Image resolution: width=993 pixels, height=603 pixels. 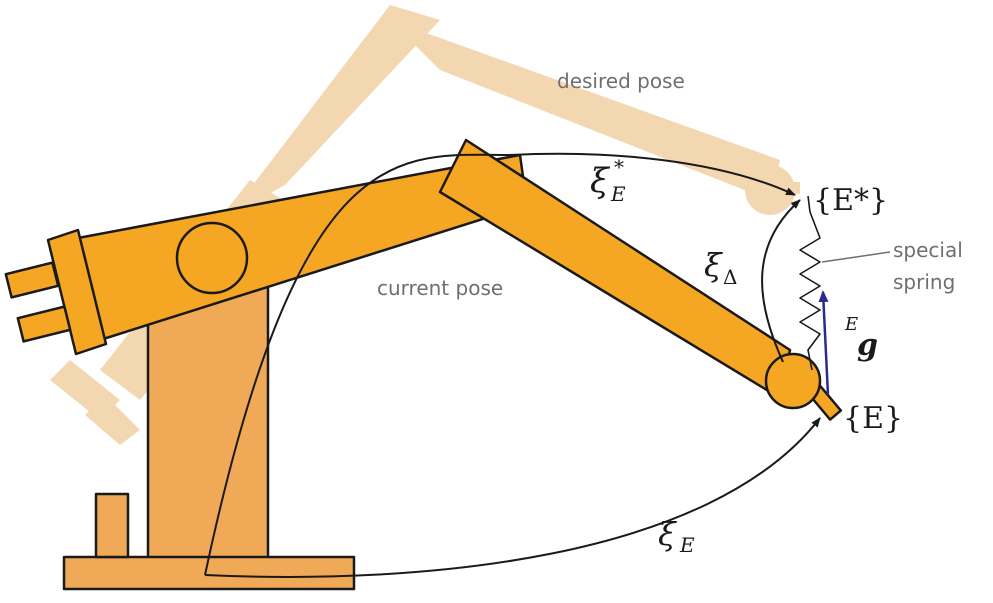 What do you see at coordinates (440, 288) in the screenshot?
I see `label-current-pose: current pose` at bounding box center [440, 288].